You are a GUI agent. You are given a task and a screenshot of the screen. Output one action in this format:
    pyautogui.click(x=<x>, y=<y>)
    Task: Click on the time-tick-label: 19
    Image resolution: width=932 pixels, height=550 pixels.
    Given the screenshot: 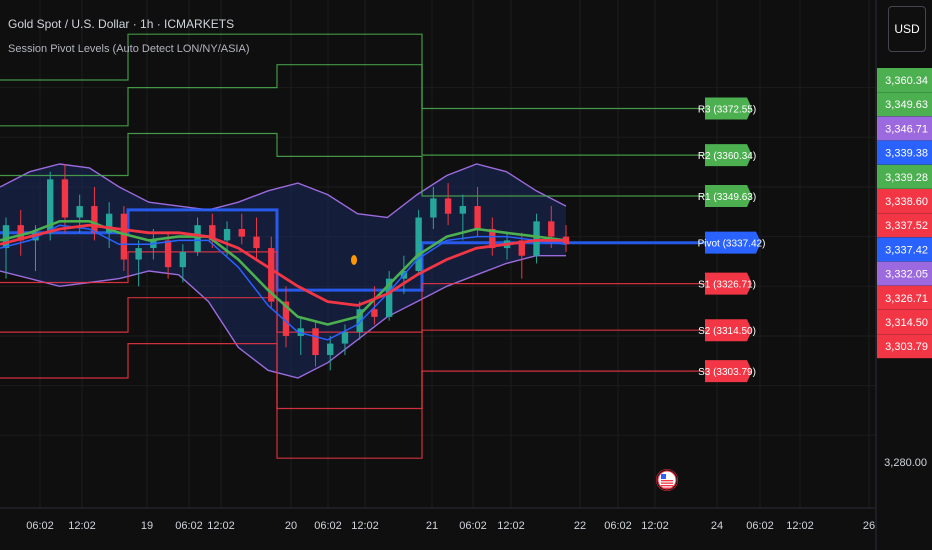 What is the action you would take?
    pyautogui.click(x=147, y=526)
    